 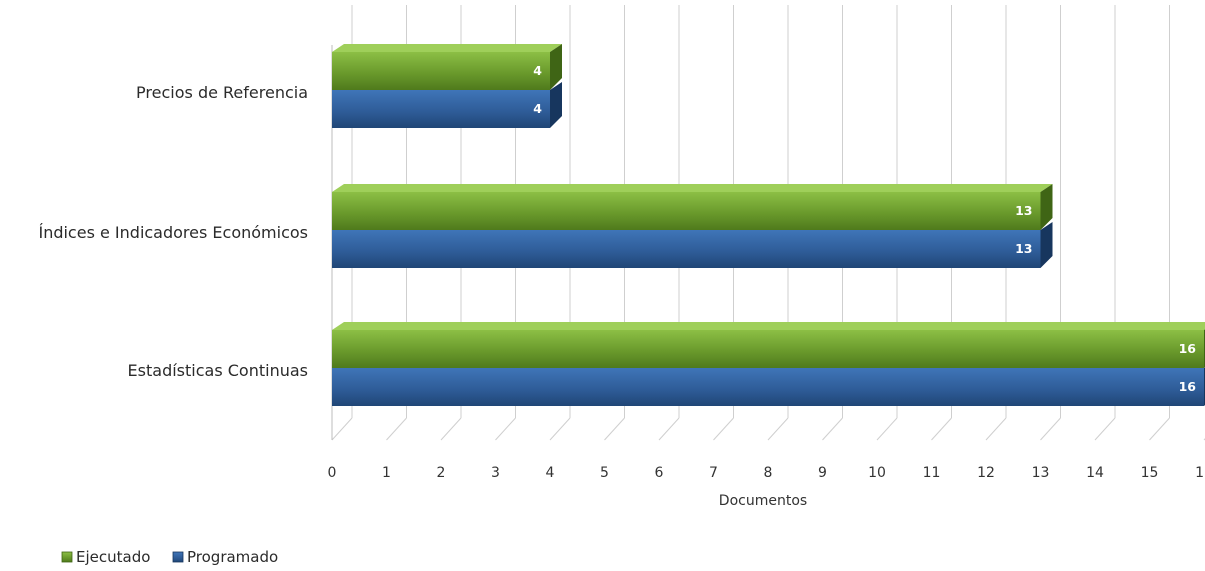 I want to click on x-tick-label: 15, so click(x=1150, y=473).